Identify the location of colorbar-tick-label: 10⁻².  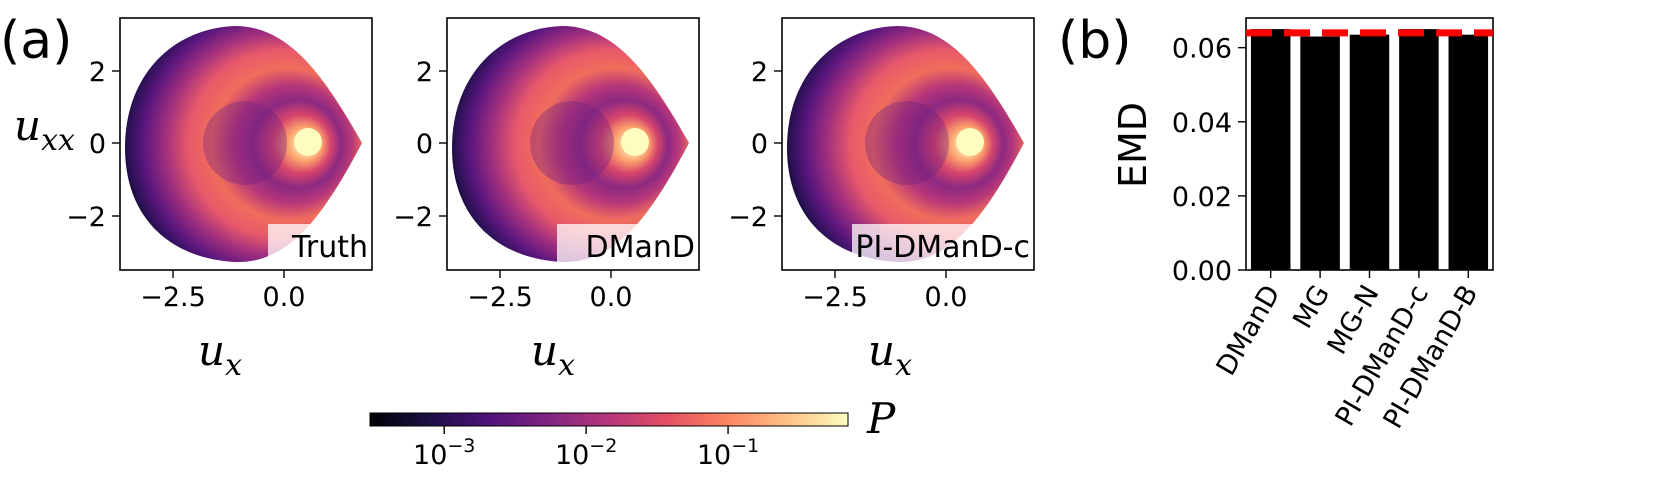
(586, 453).